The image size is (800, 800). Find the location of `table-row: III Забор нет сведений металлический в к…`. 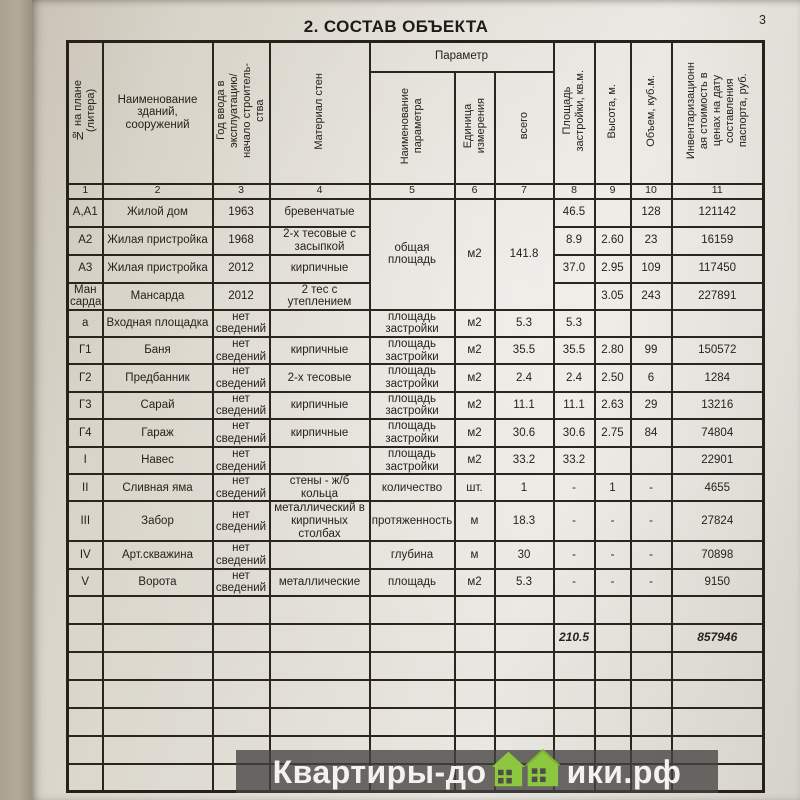

table-row: III Забор нет сведений металлический в к… is located at coordinates (415, 521).